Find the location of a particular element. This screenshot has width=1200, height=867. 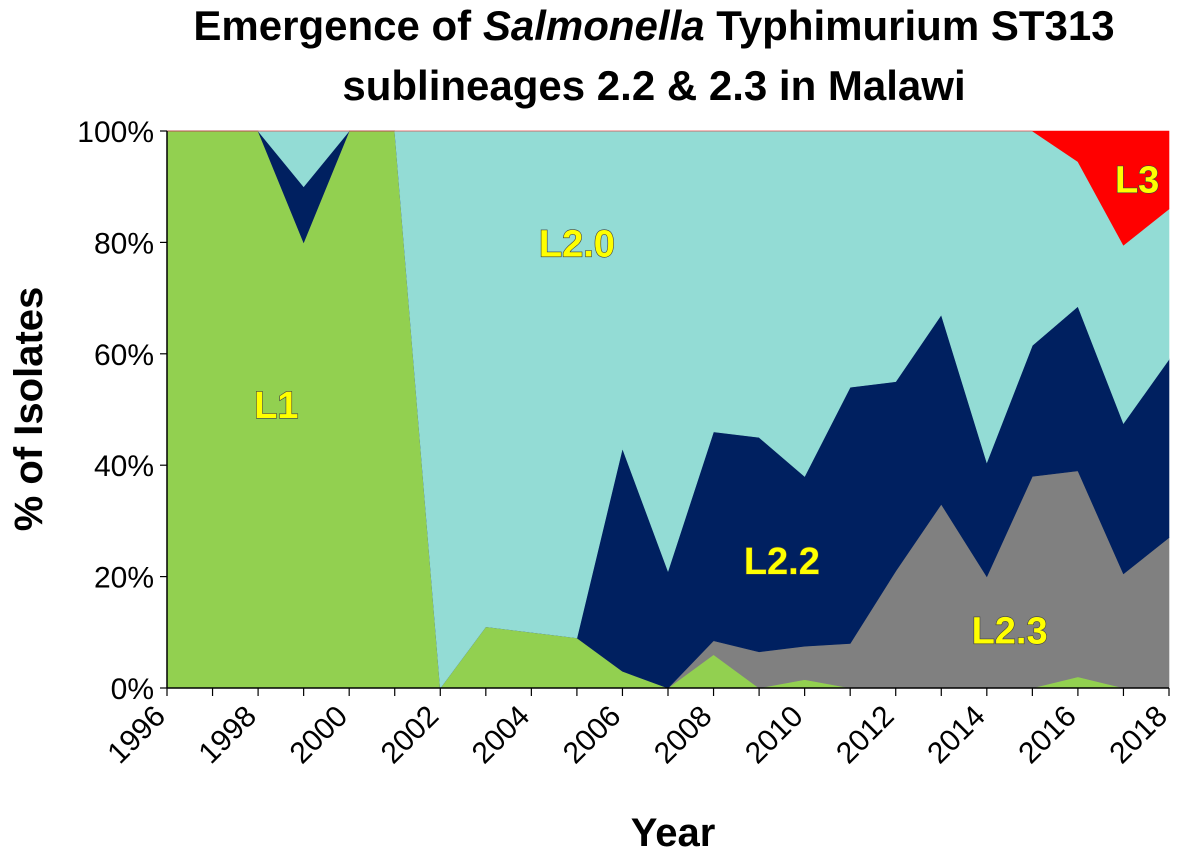

x-tick-label: 2000 is located at coordinates (319, 735).